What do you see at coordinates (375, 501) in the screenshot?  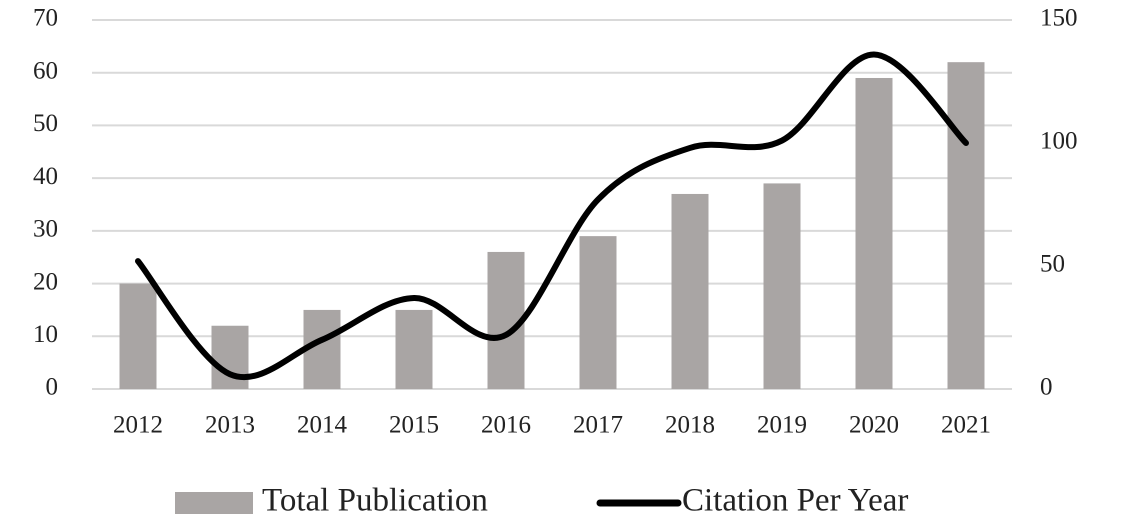 I see `legend-label: Total Publication` at bounding box center [375, 501].